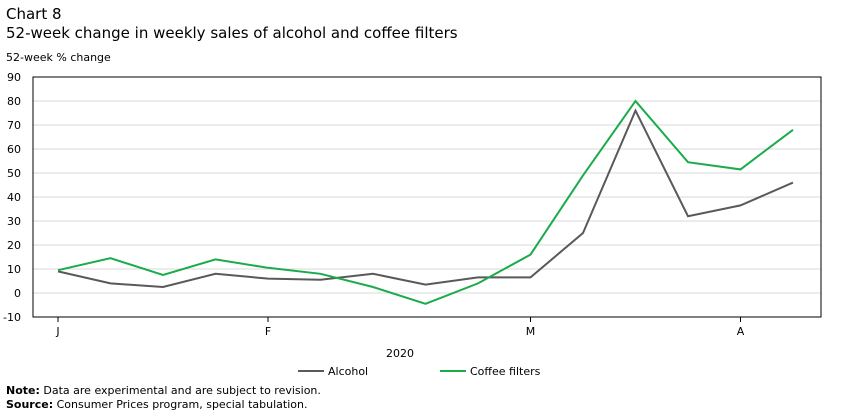 The width and height of the screenshot is (851, 417). Describe the element at coordinates (14, 245) in the screenshot. I see `y-tick-label: 20` at that location.